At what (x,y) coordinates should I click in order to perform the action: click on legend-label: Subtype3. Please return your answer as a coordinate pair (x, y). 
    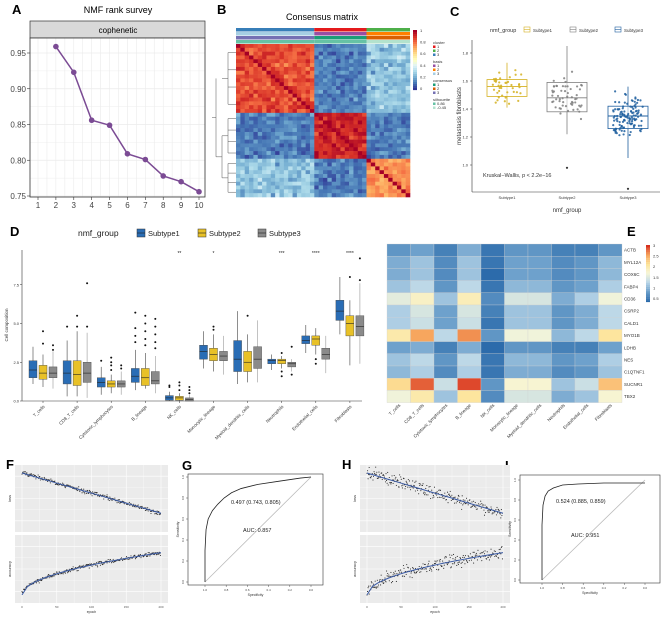
    Looking at the image, I should click on (634, 30).